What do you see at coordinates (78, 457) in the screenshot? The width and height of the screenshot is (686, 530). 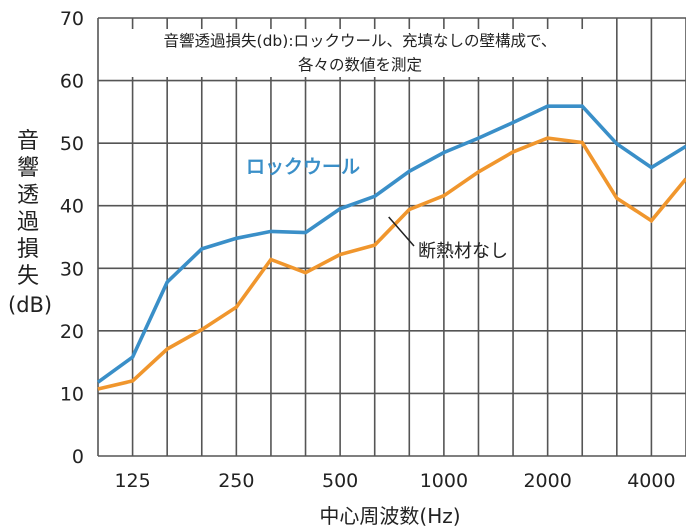 I see `y-tick-label: 0` at bounding box center [78, 457].